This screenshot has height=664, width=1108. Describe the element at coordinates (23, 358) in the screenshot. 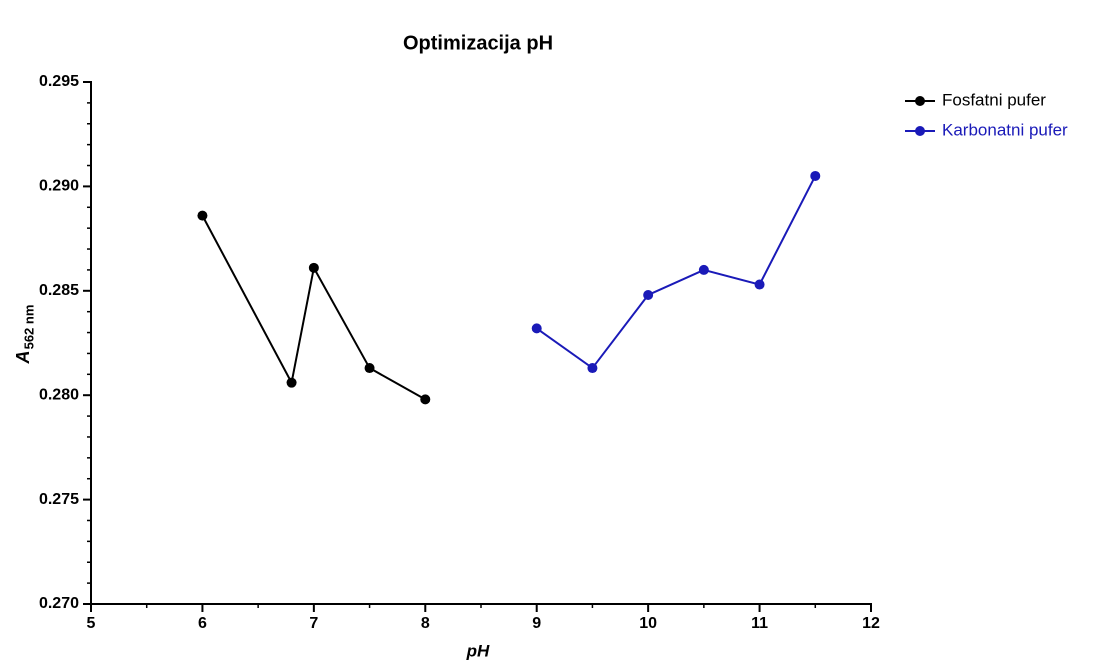

I see `y-axis-label-main: A` at that location.